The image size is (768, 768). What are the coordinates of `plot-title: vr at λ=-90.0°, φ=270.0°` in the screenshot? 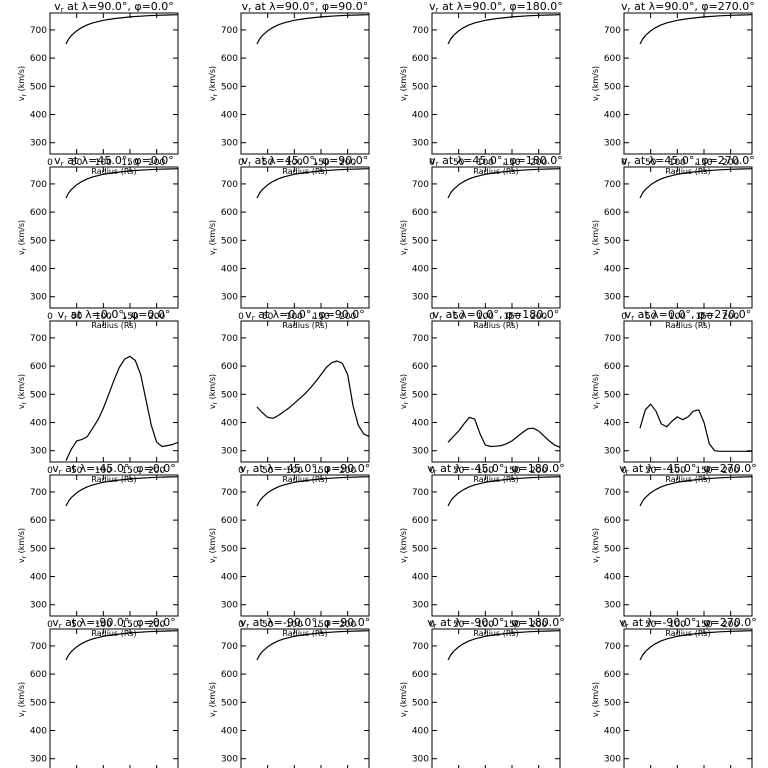 It's located at (688, 623).